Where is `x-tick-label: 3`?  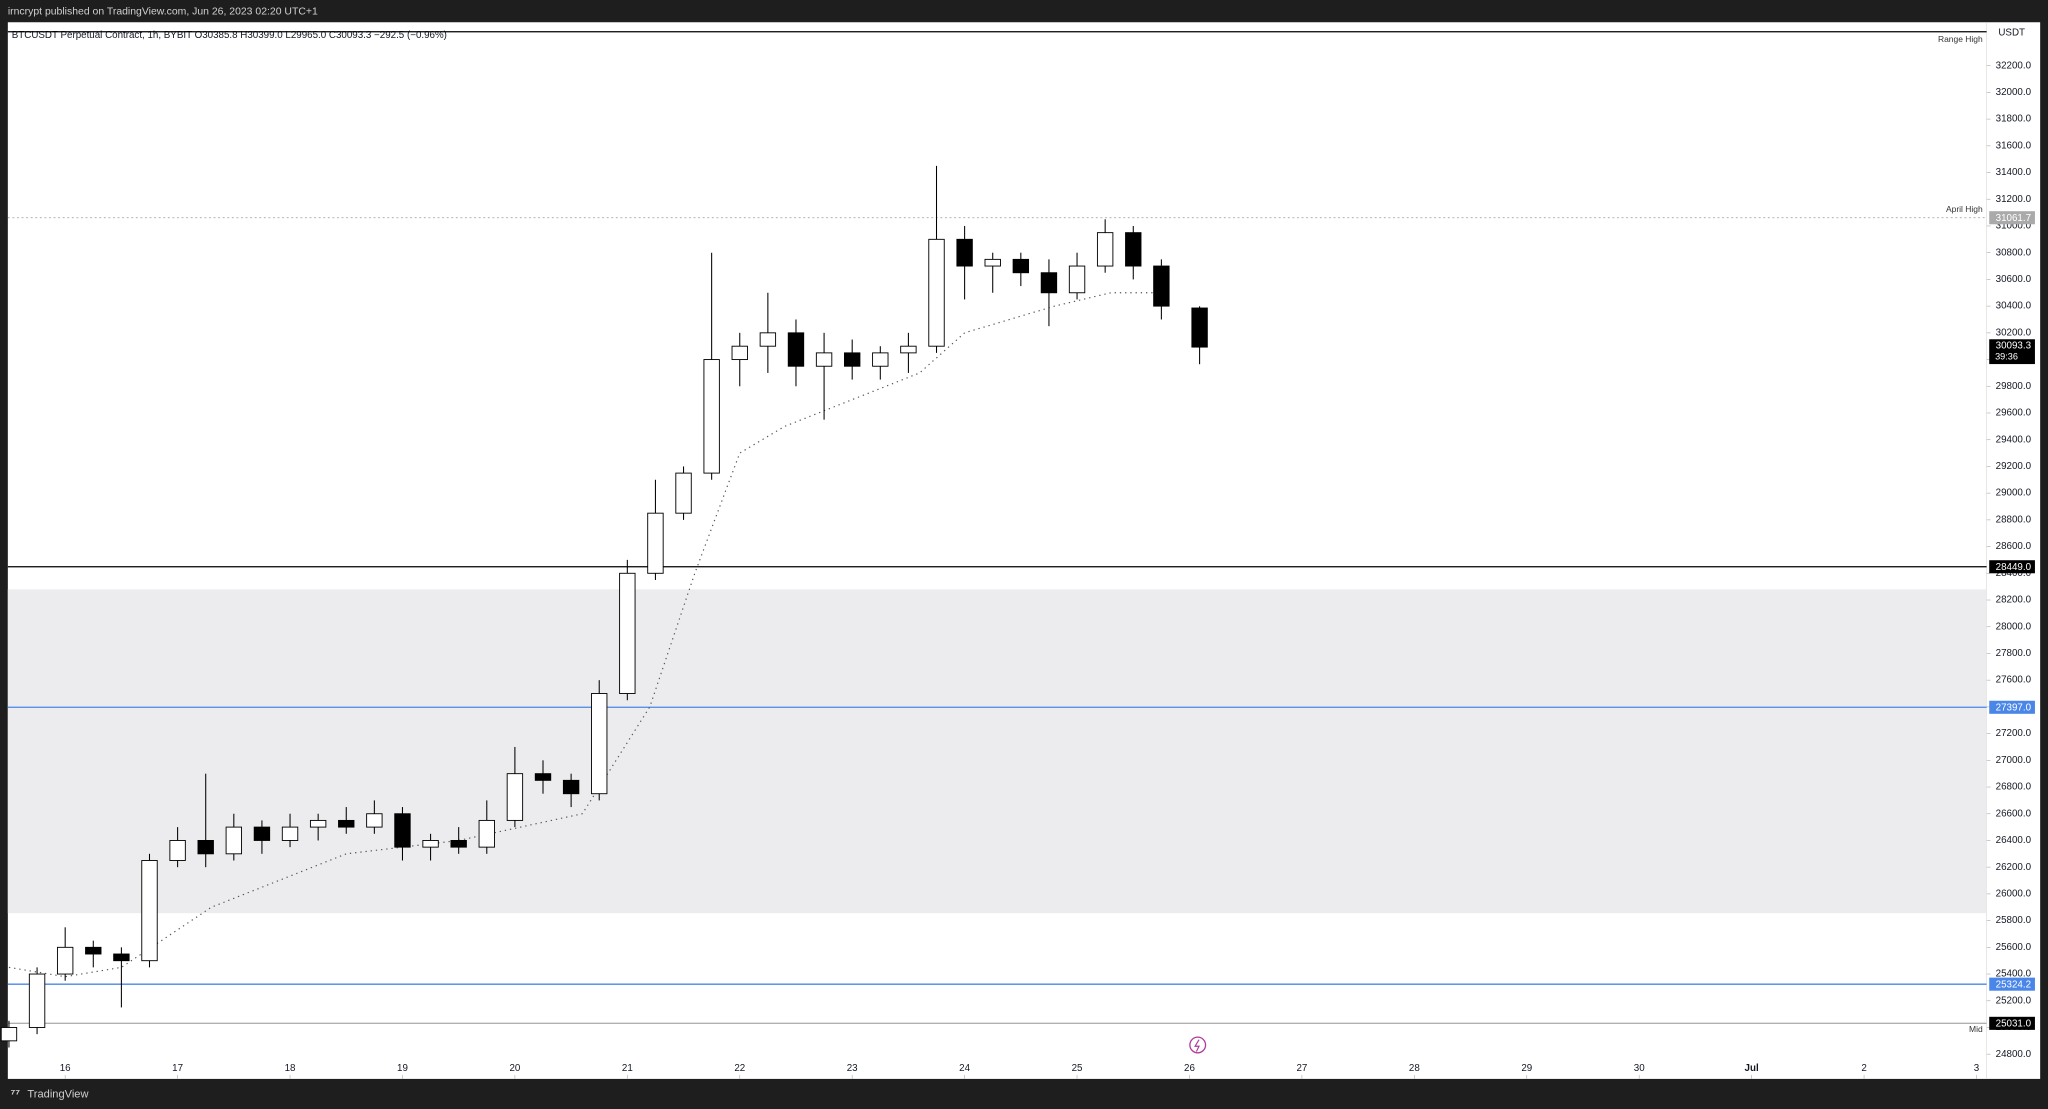
x-tick-label: 3 is located at coordinates (1977, 1068).